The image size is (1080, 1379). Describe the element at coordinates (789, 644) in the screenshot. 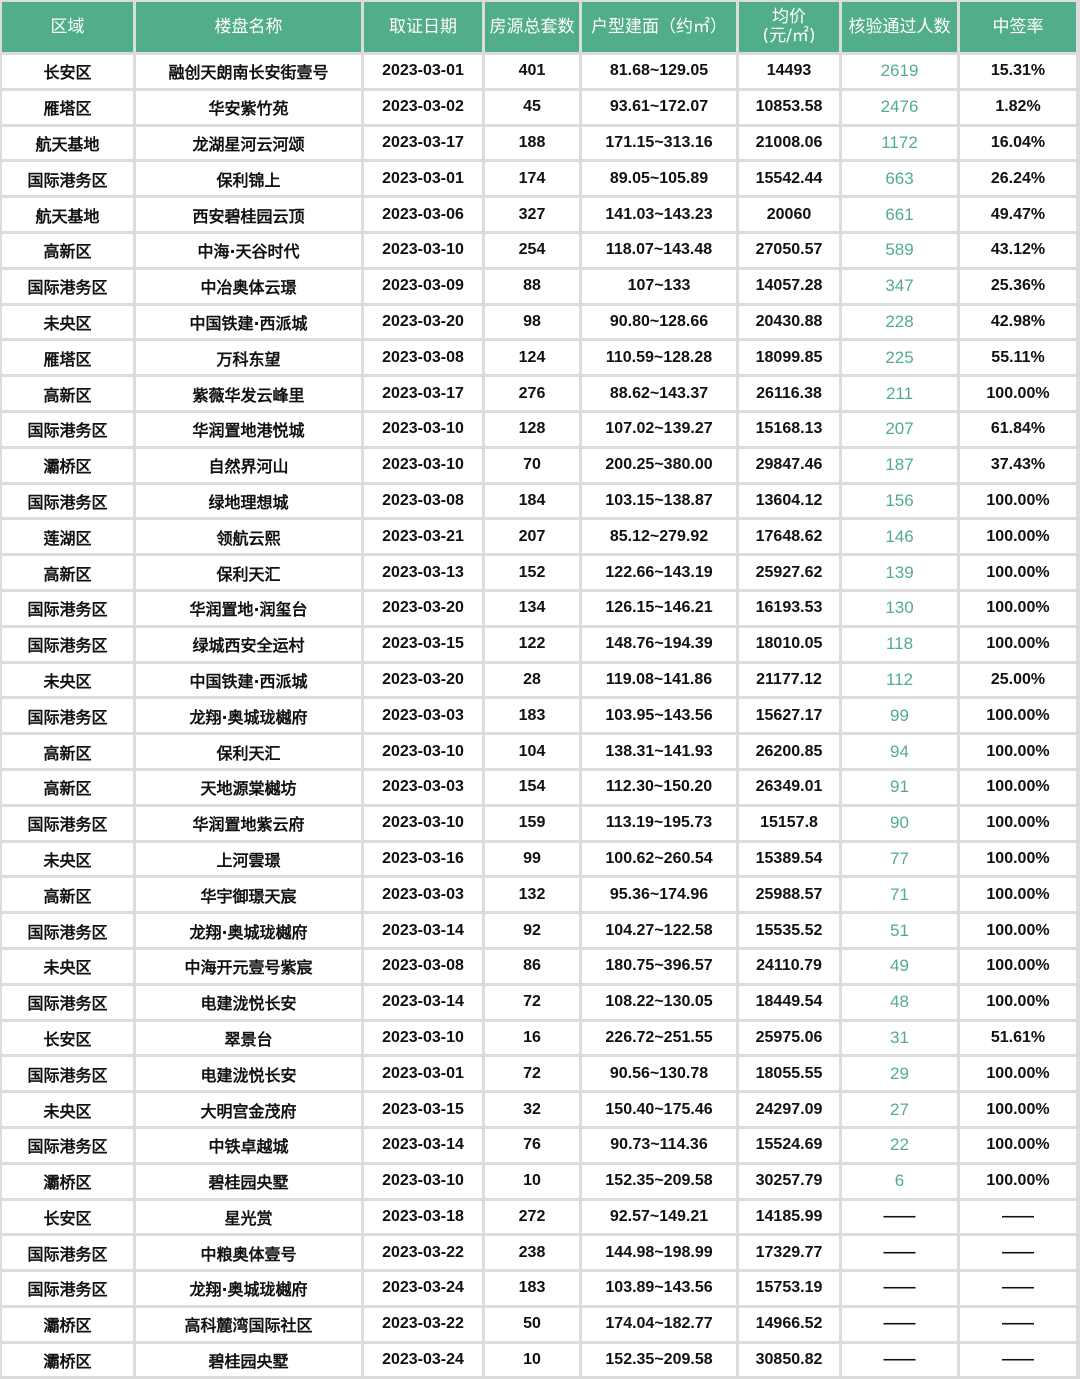

I see `cell-avg-price: 18010.05` at that location.